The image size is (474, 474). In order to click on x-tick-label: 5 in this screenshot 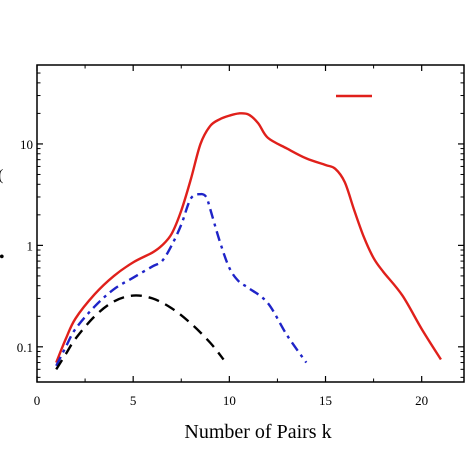, I will do `click(133, 400)`.